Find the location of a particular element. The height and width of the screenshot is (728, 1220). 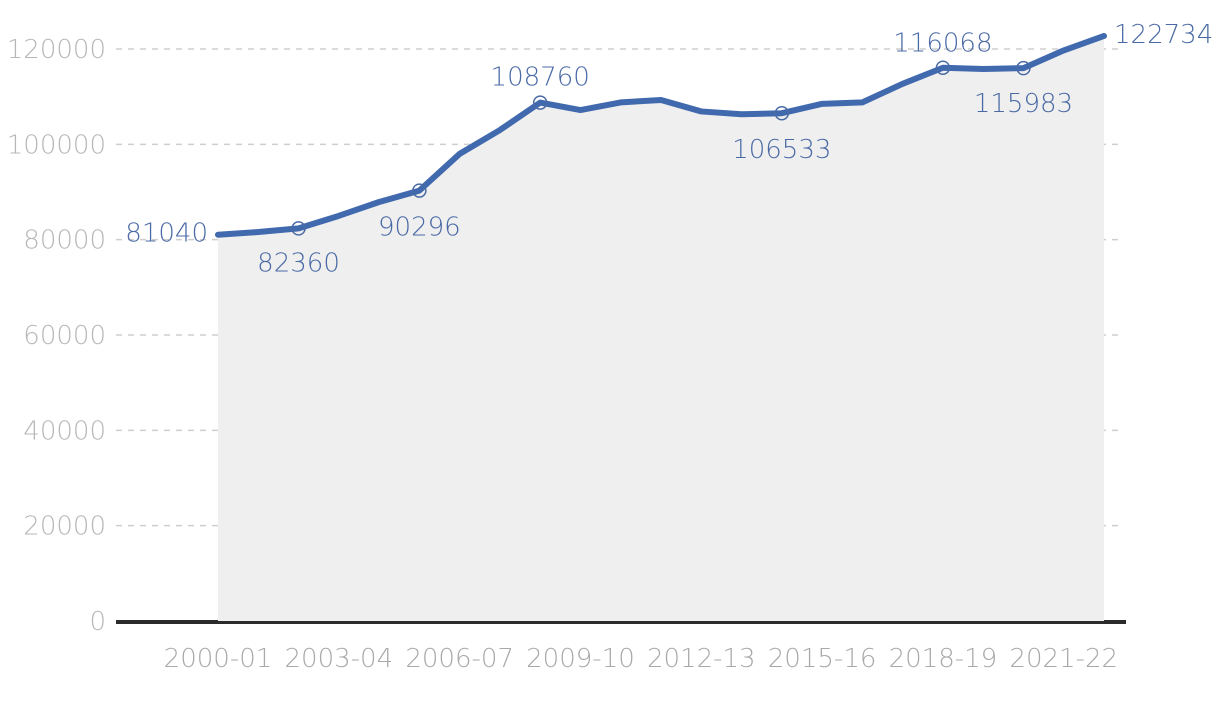

data-label-2008-09: 108760 is located at coordinates (540, 78).